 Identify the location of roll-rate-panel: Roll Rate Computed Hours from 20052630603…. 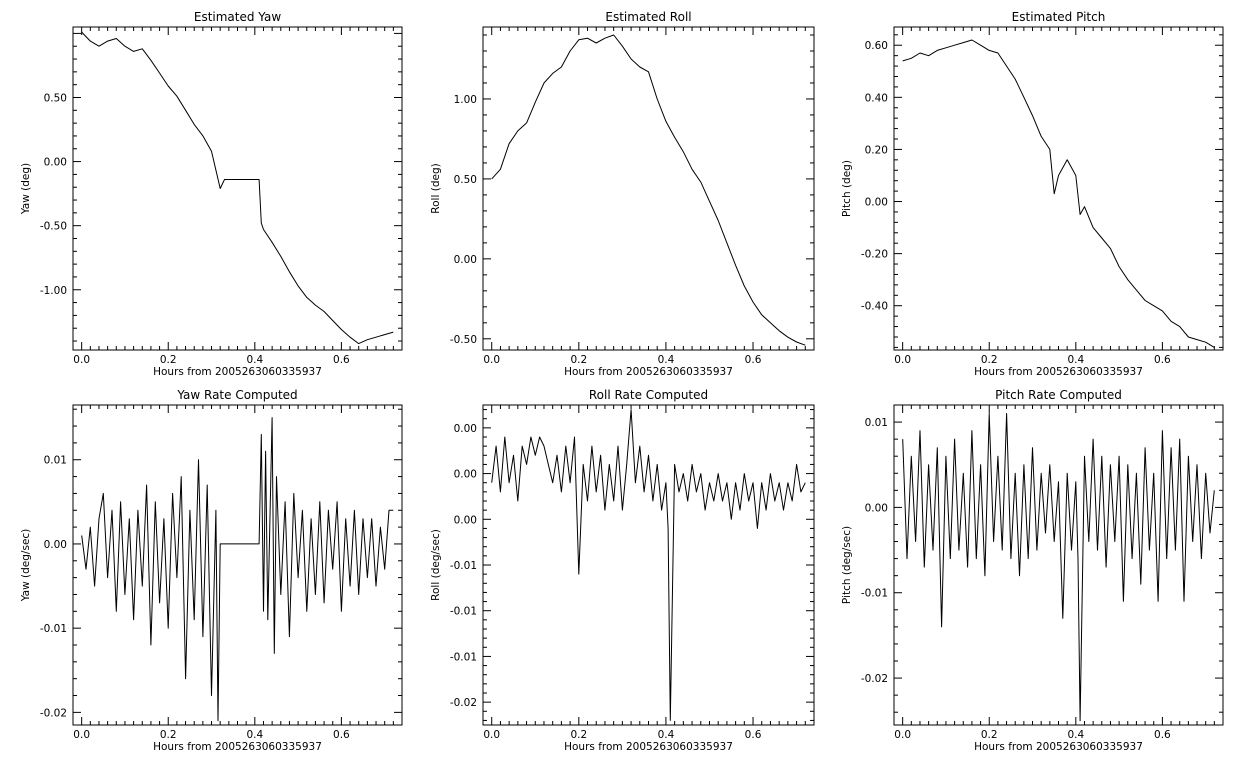
(622, 570).